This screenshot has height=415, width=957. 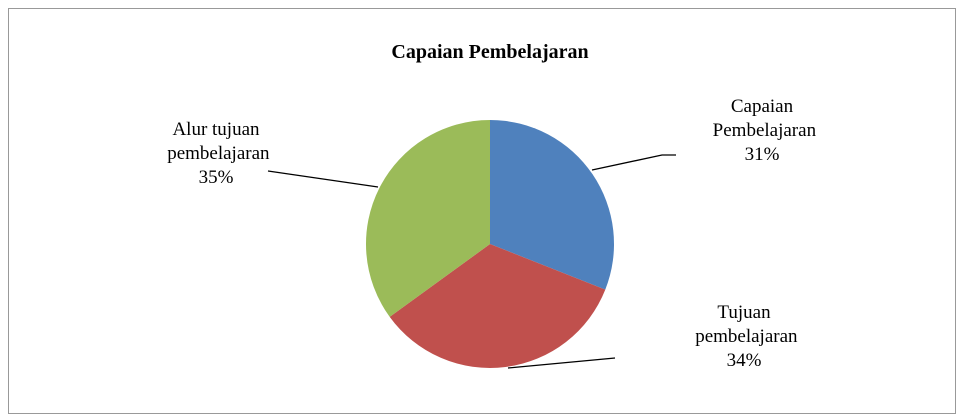 What do you see at coordinates (744, 360) in the screenshot?
I see `data-label-value: 34%` at bounding box center [744, 360].